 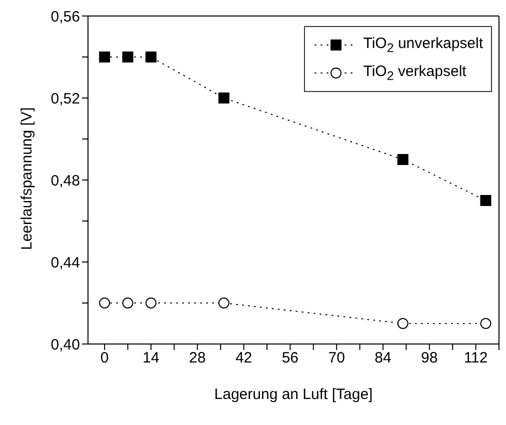 I want to click on y-axis-title: Leerlaufspannung [V], so click(x=27, y=178).